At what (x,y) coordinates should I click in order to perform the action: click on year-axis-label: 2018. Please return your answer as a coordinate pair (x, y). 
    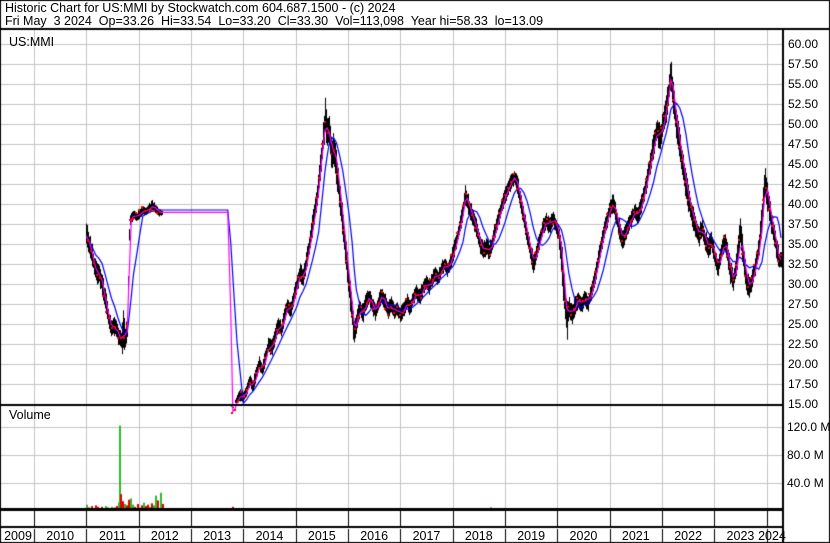
    Looking at the image, I should click on (478, 536).